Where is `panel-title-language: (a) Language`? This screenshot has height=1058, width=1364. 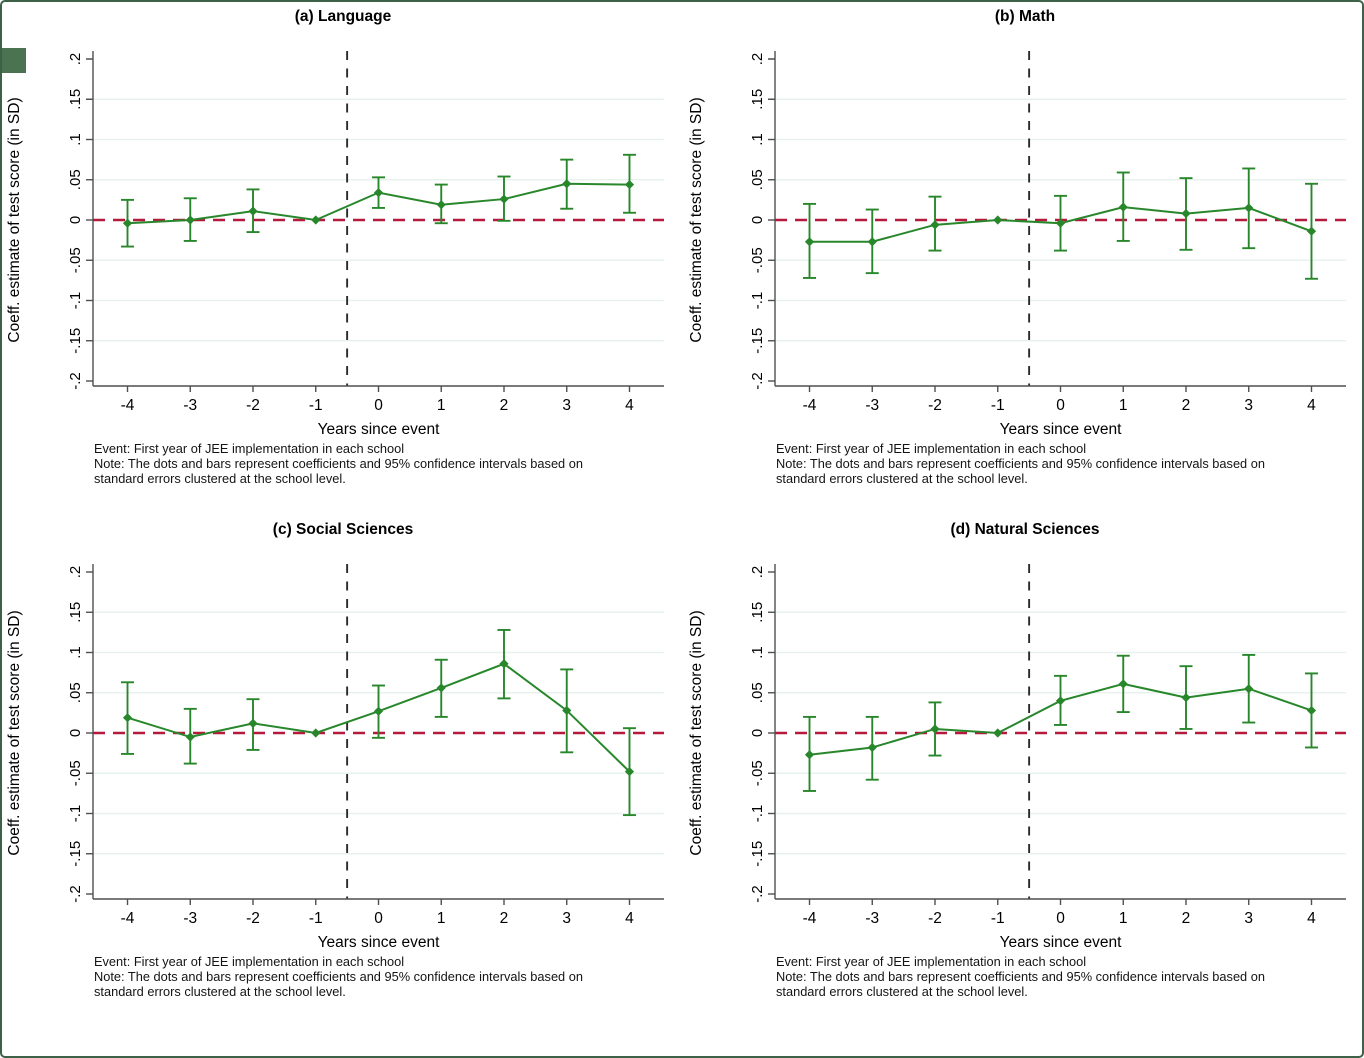 panel-title-language: (a) Language is located at coordinates (343, 16).